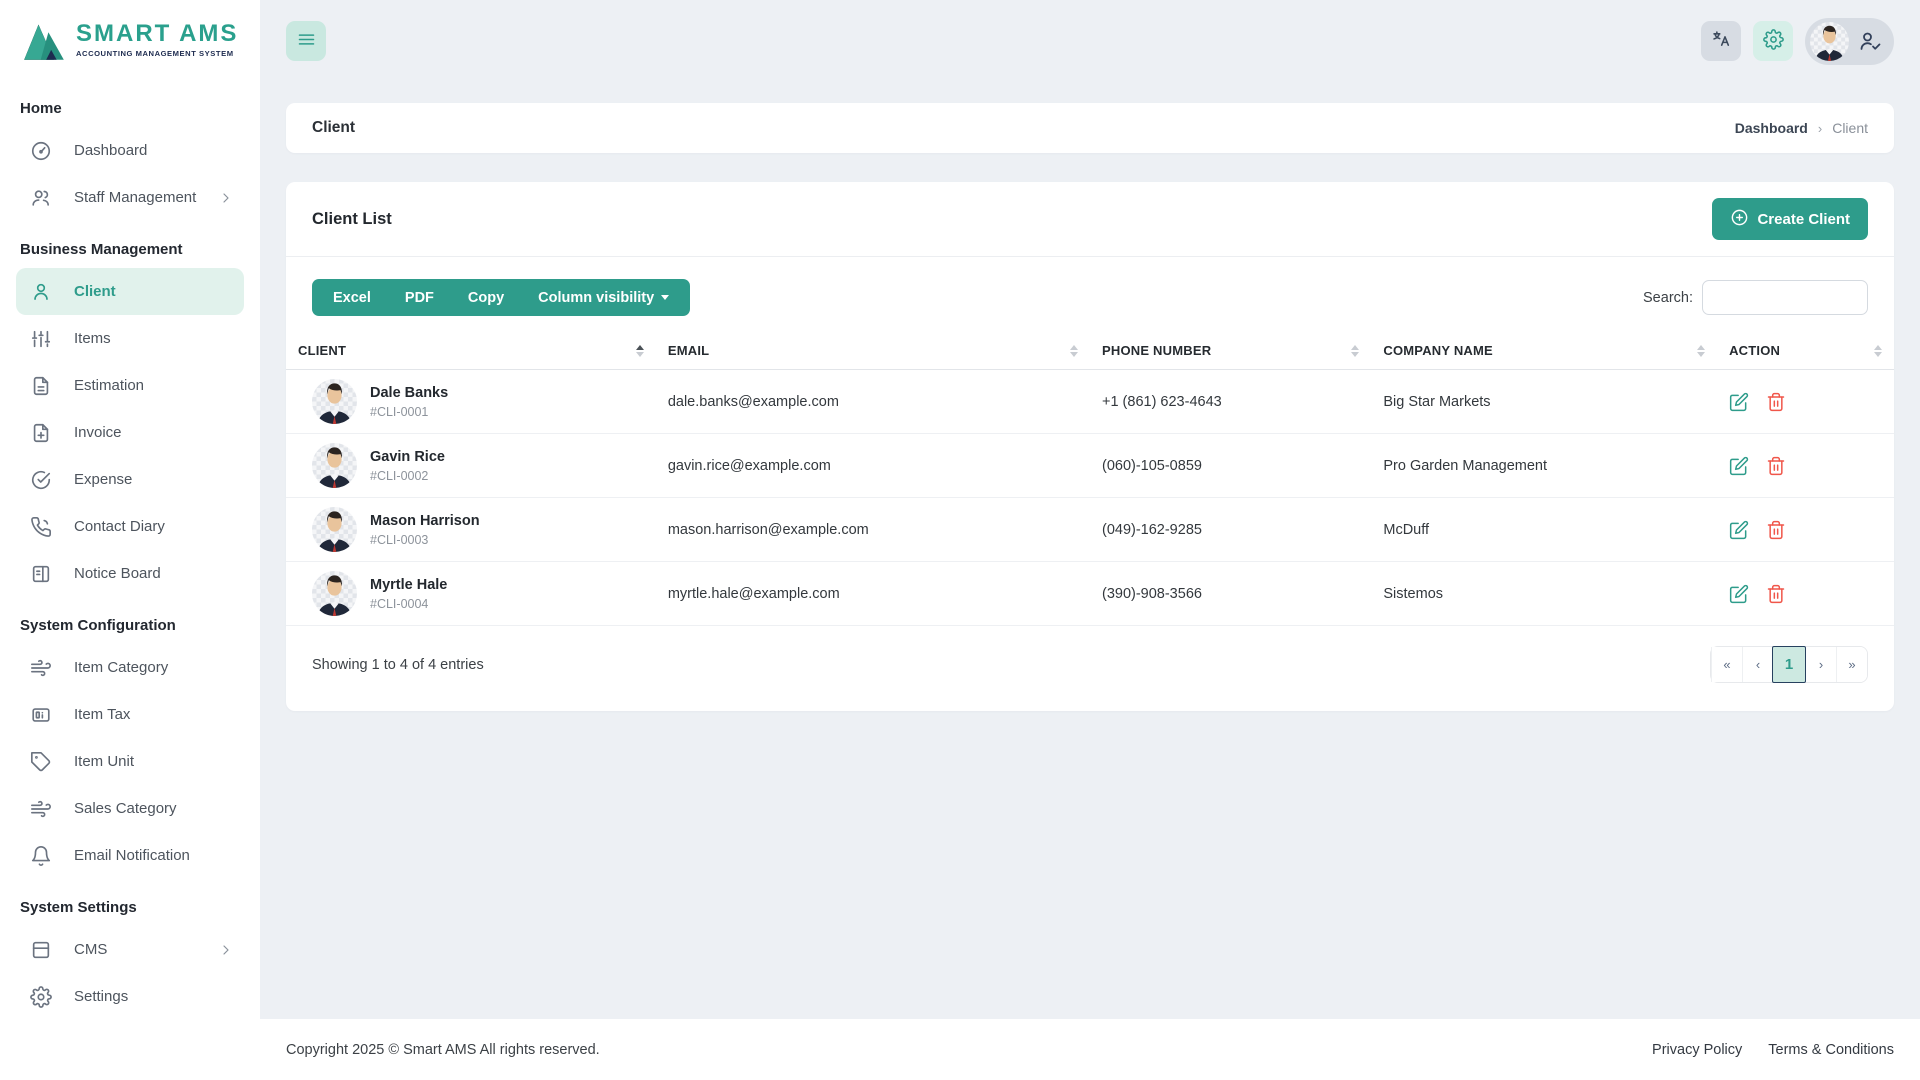 The image size is (1920, 1080). What do you see at coordinates (352, 218) in the screenshot?
I see `card-title: Client List` at bounding box center [352, 218].